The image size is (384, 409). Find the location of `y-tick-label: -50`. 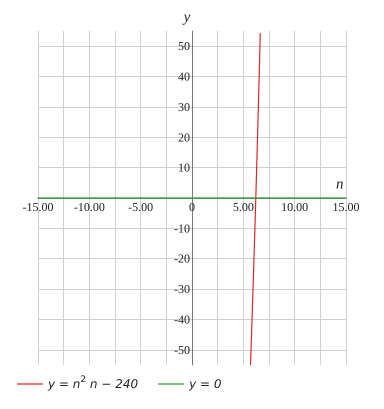

y-tick-label: -50 is located at coordinates (182, 349).